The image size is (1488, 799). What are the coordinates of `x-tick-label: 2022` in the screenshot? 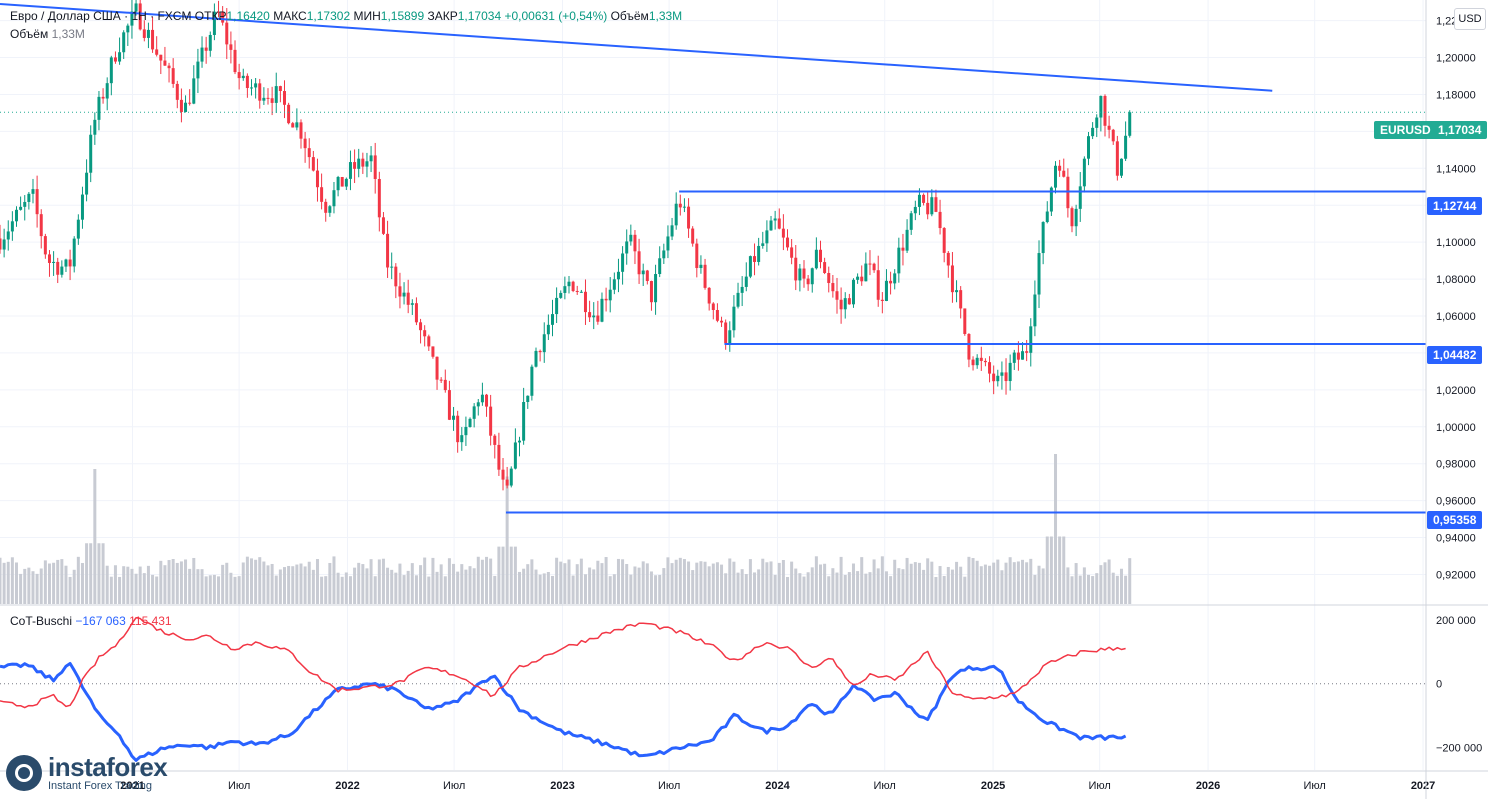 It's located at (347, 786).